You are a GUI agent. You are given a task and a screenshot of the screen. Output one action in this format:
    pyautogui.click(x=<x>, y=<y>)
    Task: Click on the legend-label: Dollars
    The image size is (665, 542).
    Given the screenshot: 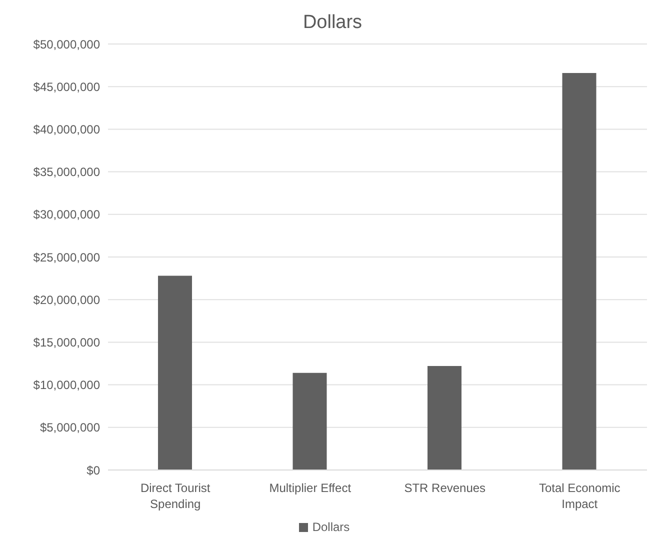 What is the action you would take?
    pyautogui.click(x=331, y=527)
    